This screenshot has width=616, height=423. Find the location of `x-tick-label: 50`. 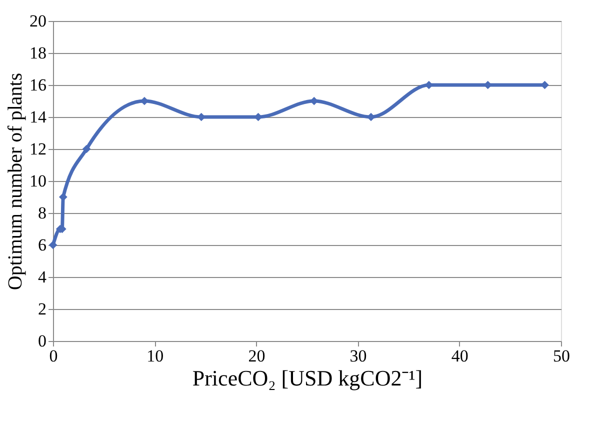

x-tick-label: 50 is located at coordinates (561, 356).